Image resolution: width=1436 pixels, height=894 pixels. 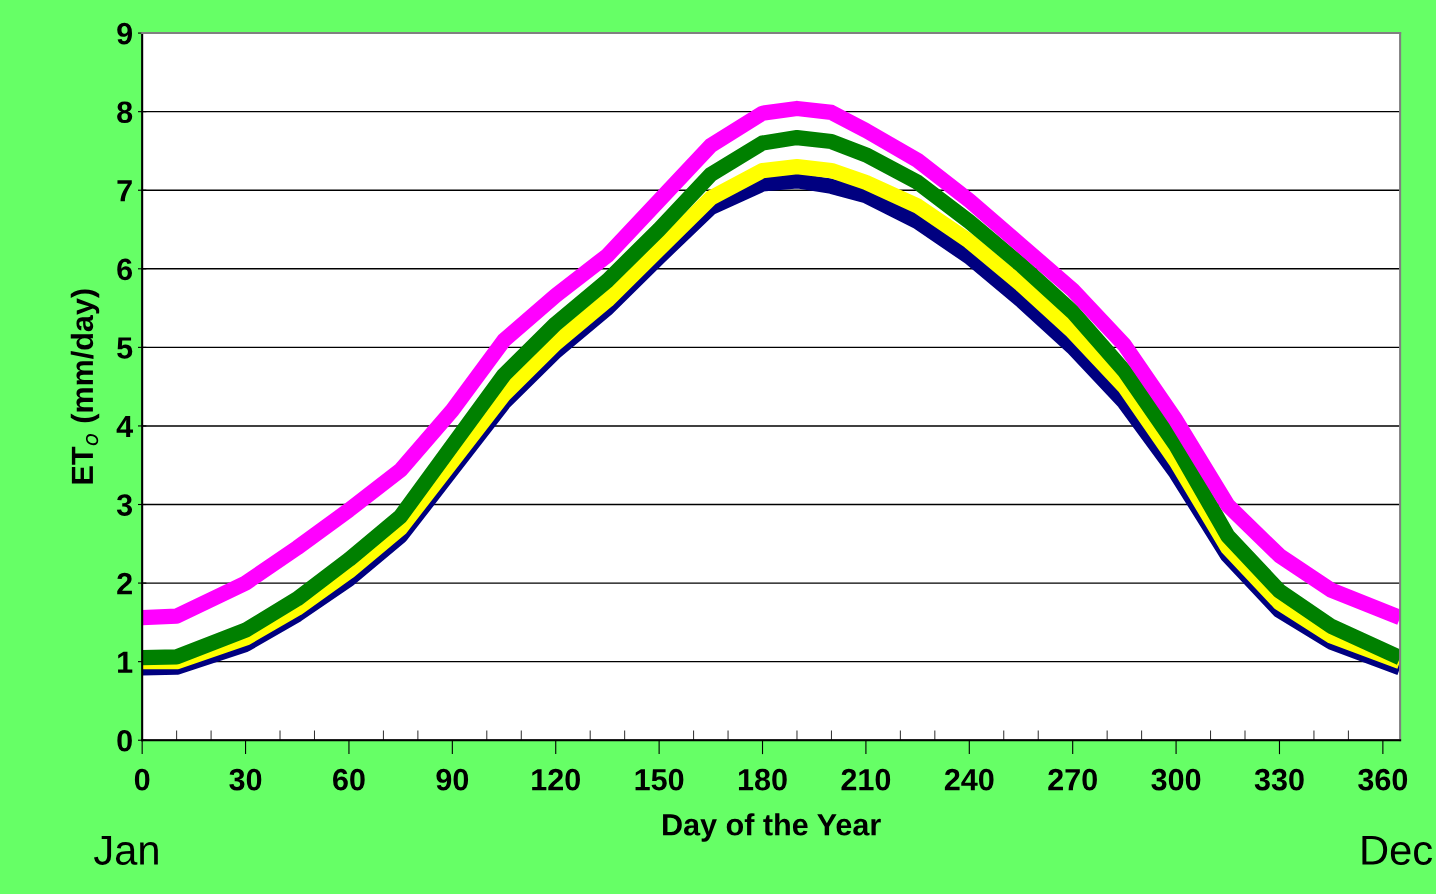 I want to click on y-axis-title: ET$_{o}$ (mm/day), so click(x=85, y=386).